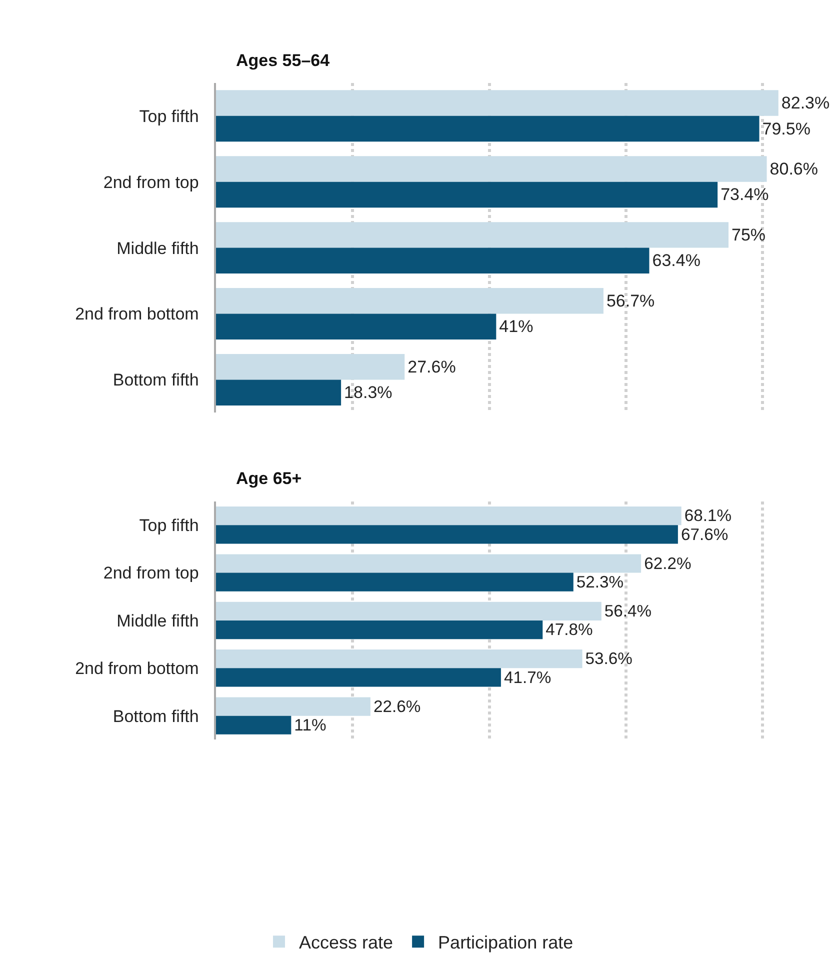  What do you see at coordinates (668, 563) in the screenshot?
I see `data-label: 62.2%` at bounding box center [668, 563].